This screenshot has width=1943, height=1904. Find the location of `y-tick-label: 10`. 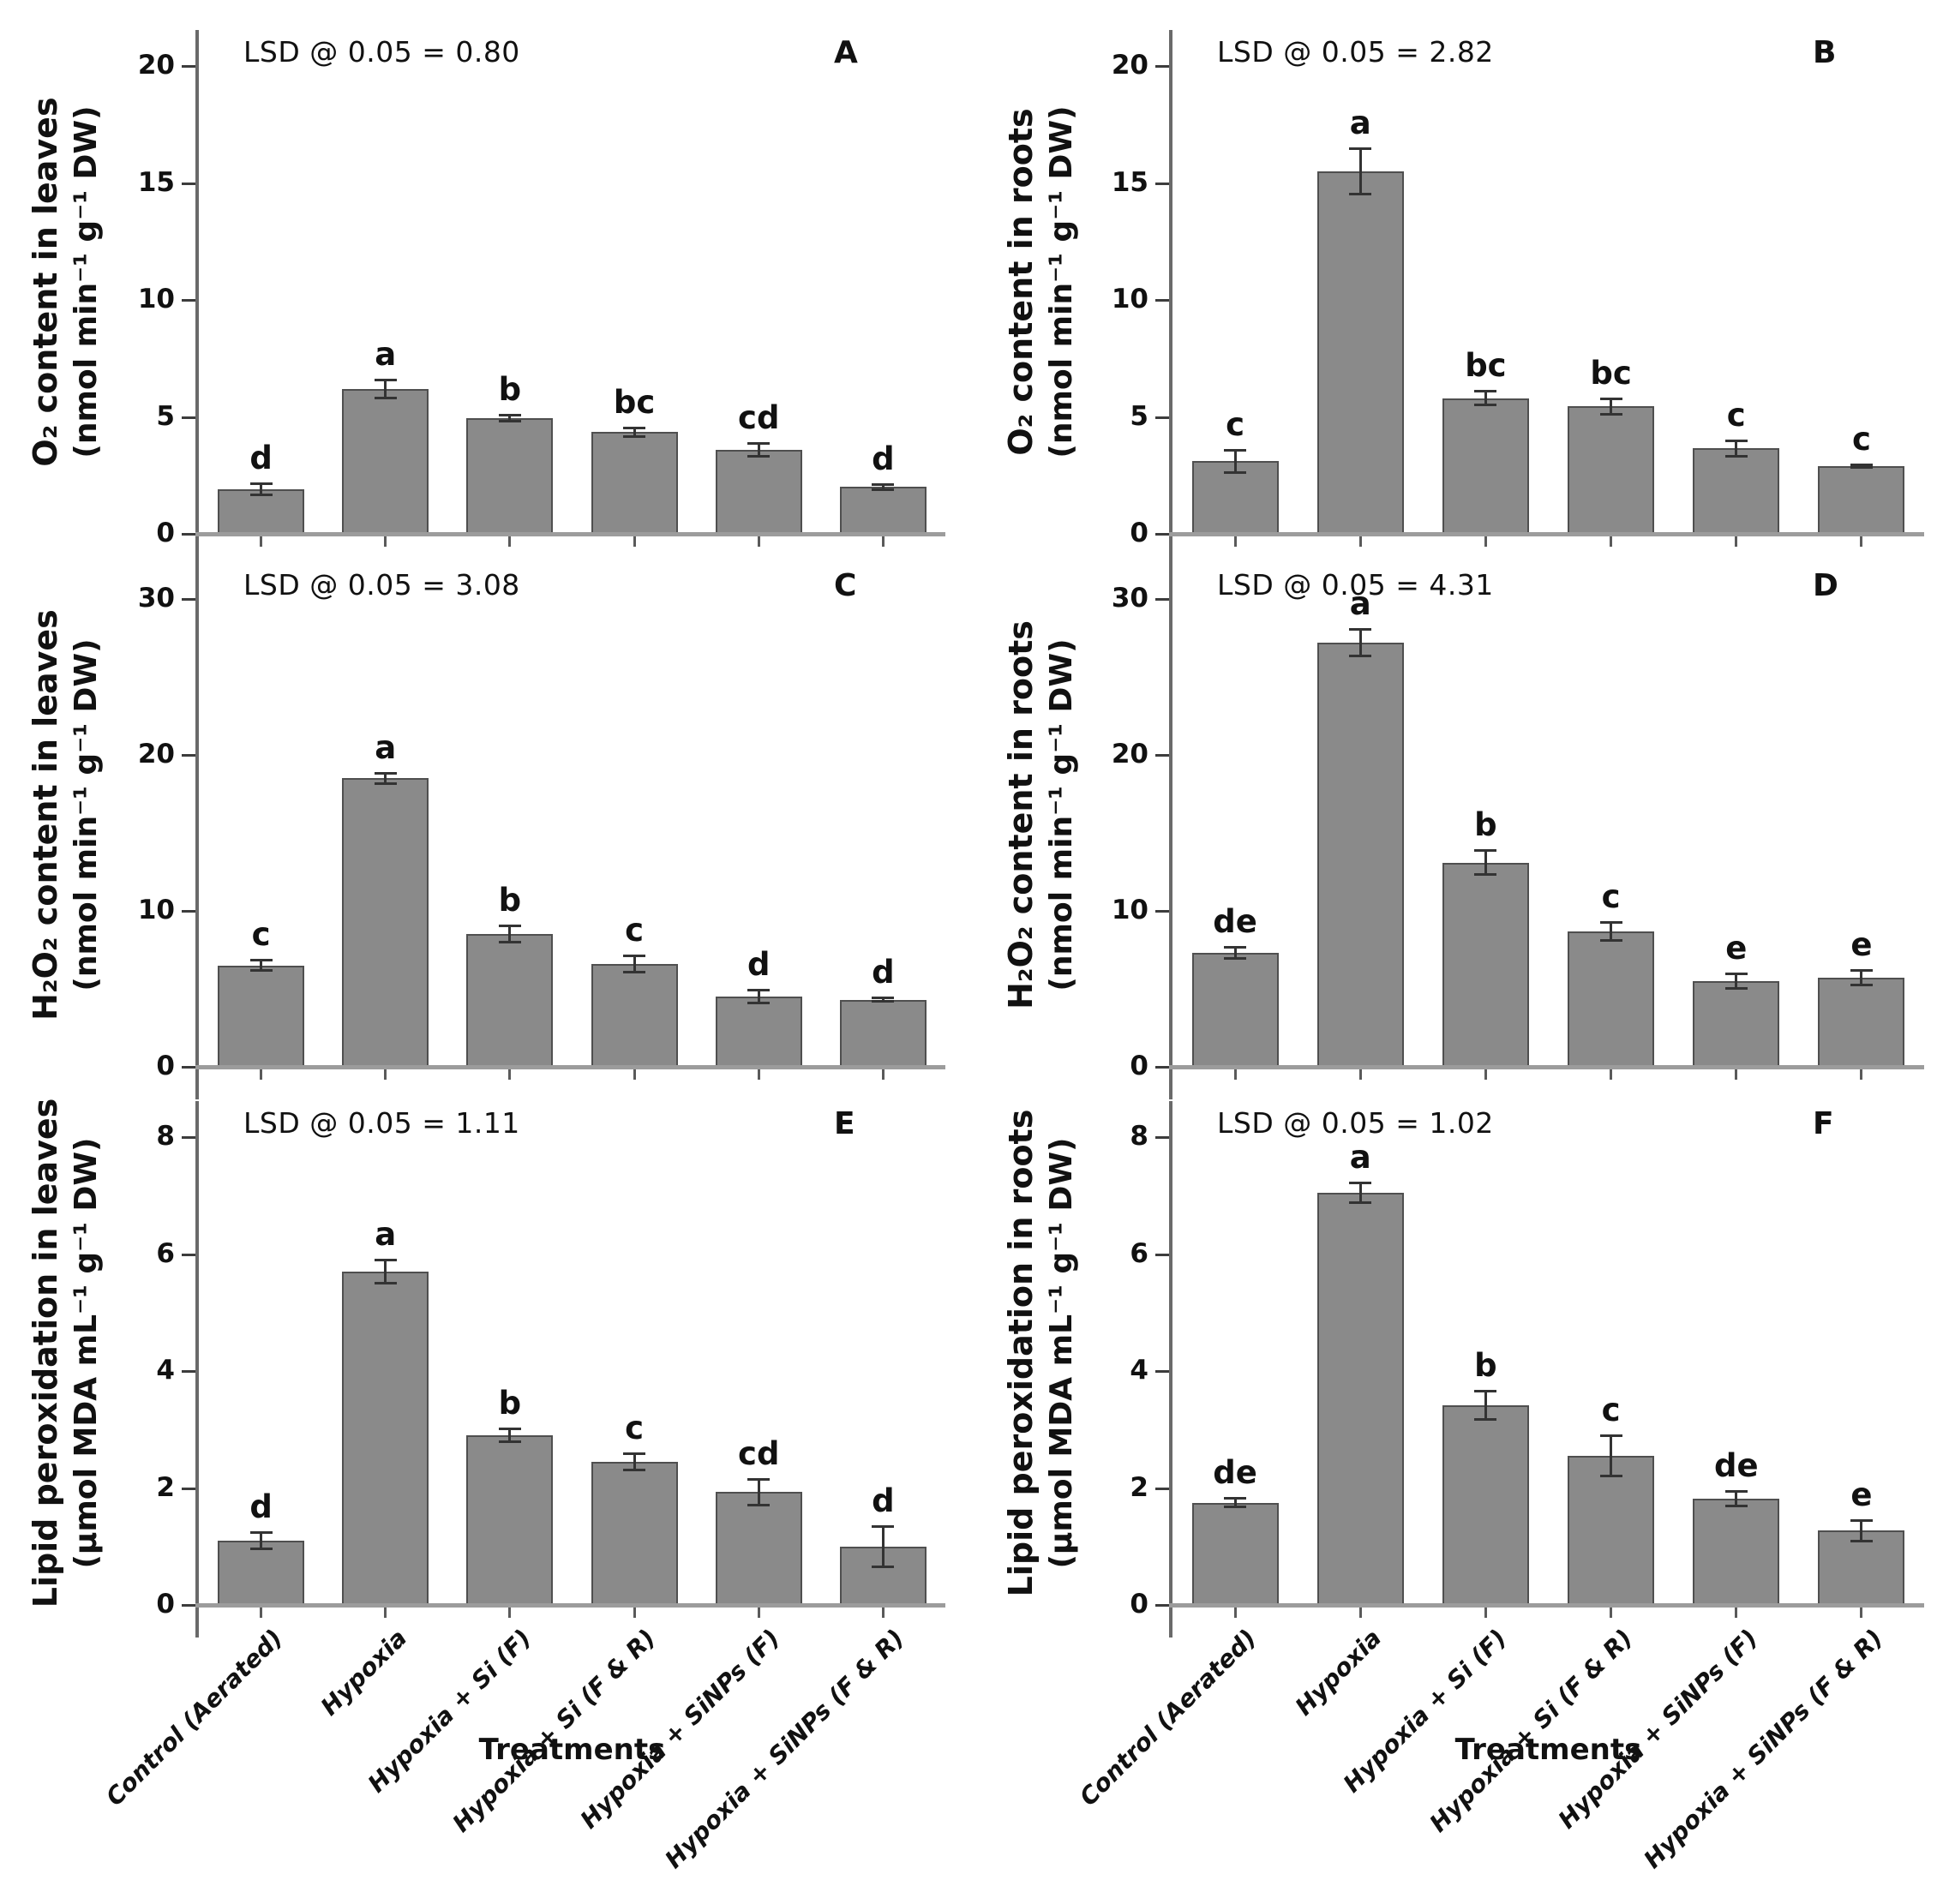

y-tick-label: 10 is located at coordinates (1129, 299).